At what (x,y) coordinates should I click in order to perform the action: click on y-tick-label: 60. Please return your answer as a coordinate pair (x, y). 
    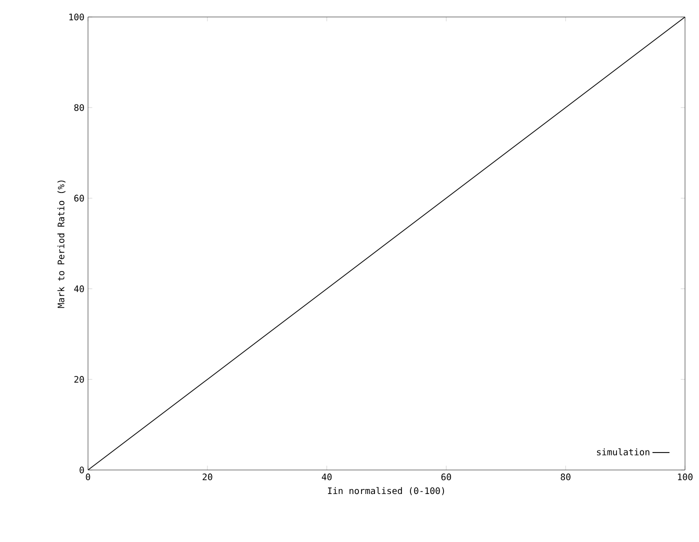
    Looking at the image, I should click on (79, 198).